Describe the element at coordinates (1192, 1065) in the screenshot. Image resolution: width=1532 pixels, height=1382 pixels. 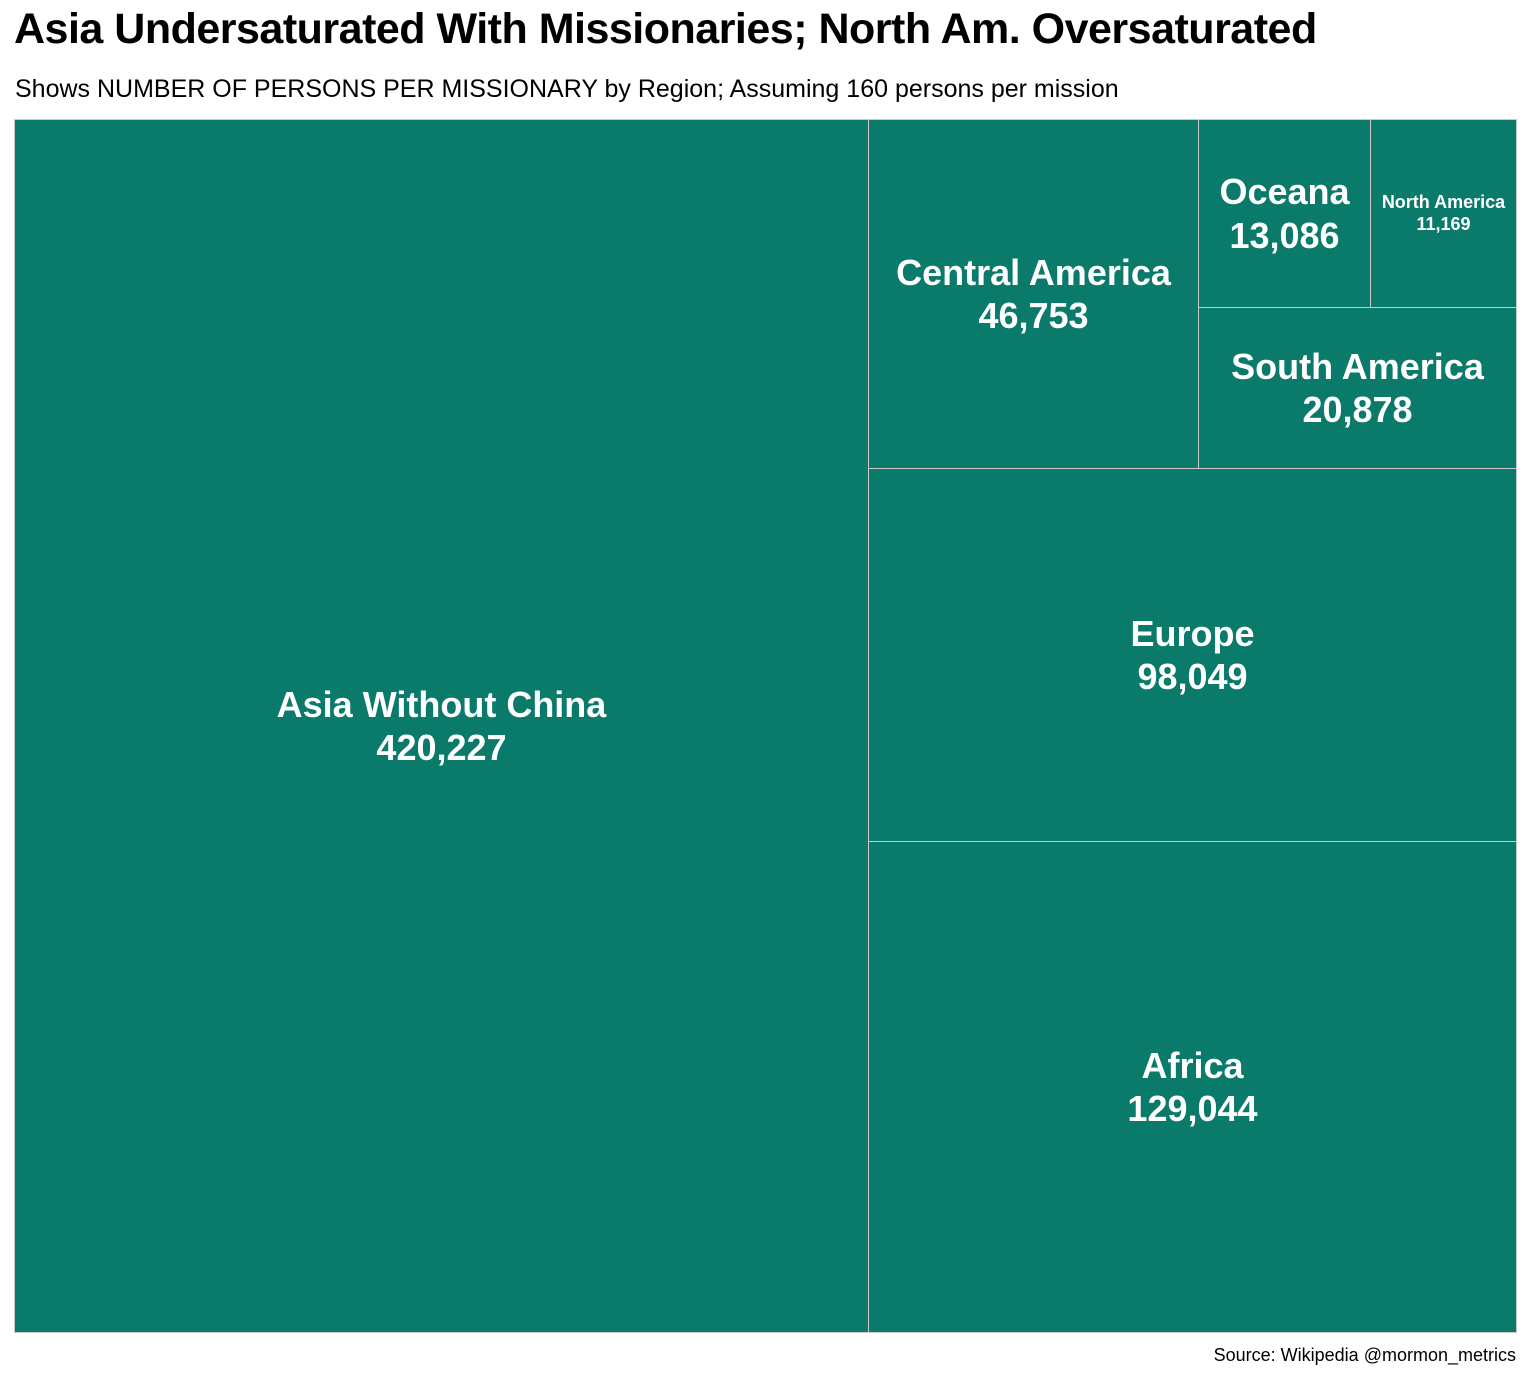
I see `tile-label: Africa` at that location.